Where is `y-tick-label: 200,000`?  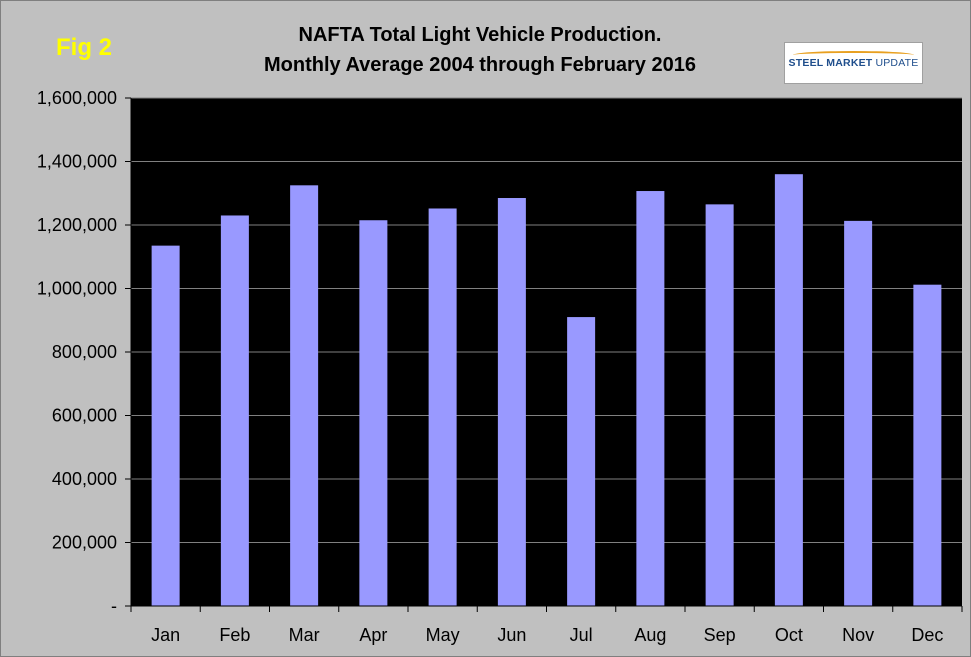
y-tick-label: 200,000 is located at coordinates (84, 543).